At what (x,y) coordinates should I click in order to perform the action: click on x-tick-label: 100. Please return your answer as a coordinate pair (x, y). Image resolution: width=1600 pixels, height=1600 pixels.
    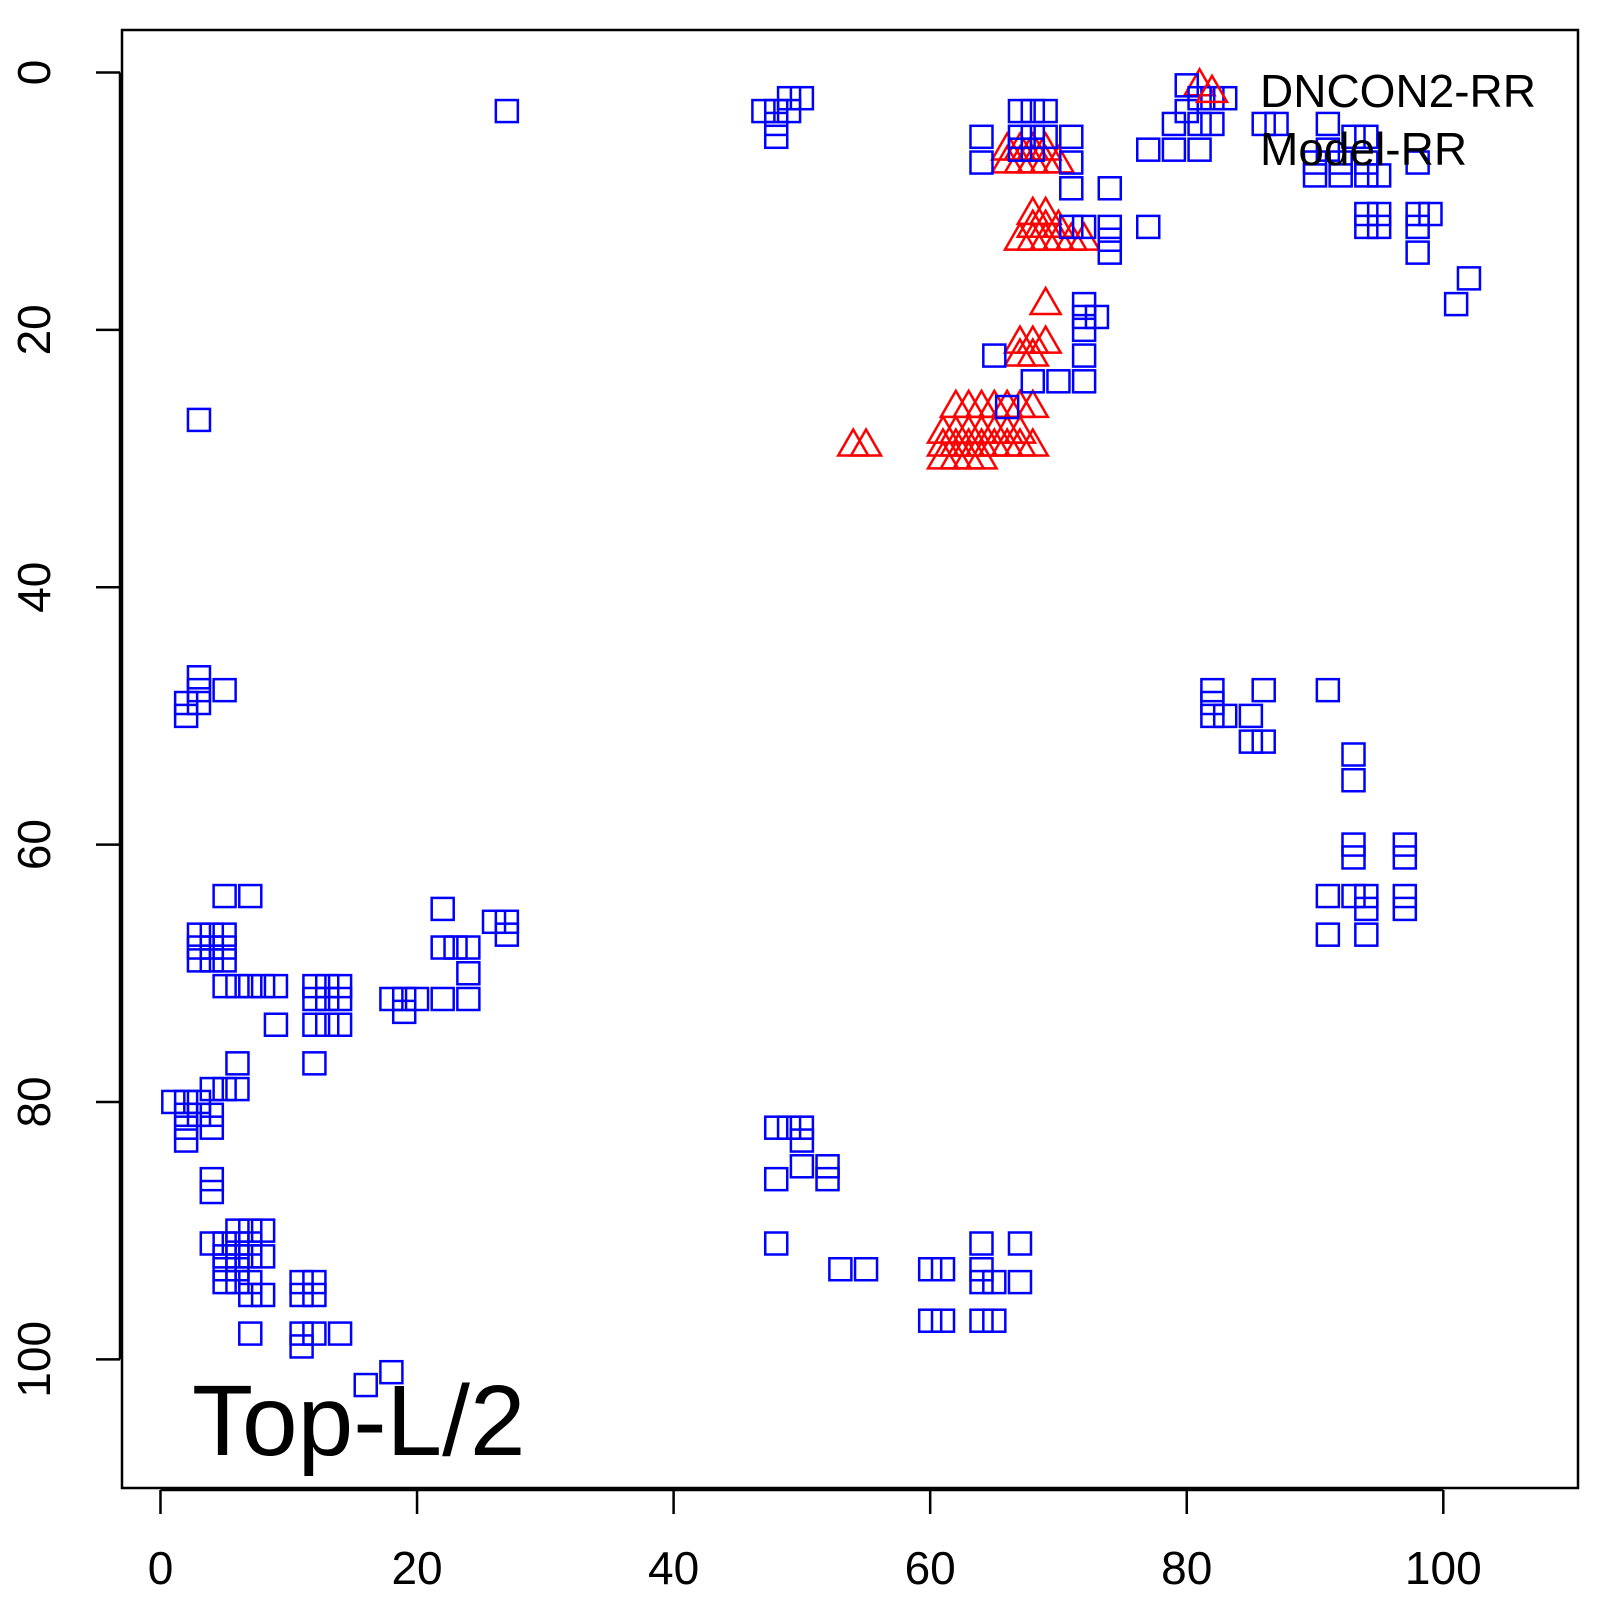
    Looking at the image, I should click on (1443, 1568).